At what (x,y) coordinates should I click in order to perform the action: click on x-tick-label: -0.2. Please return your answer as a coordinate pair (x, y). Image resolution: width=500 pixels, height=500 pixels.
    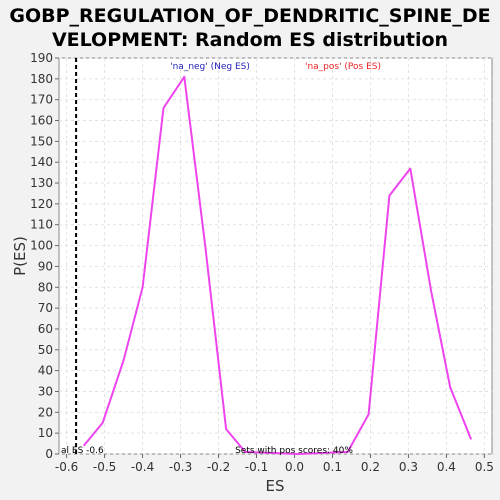
    Looking at the image, I should click on (218, 467).